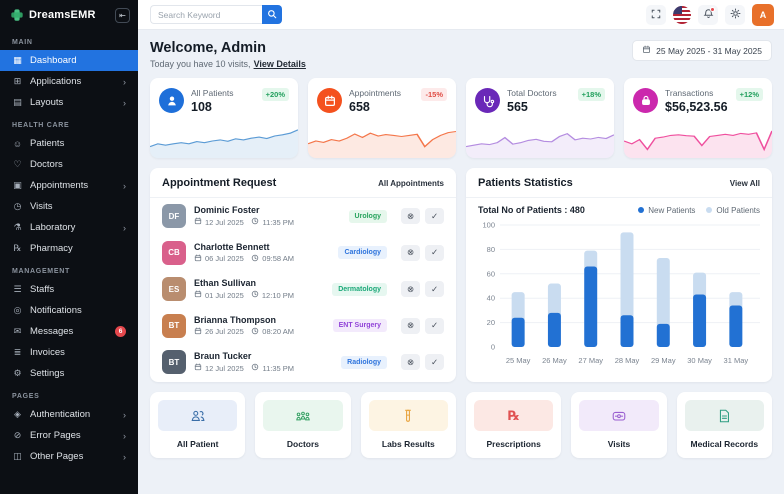 Image resolution: width=784 pixels, height=494 pixels. Describe the element at coordinates (69, 81) in the screenshot. I see `sidebar-item-applications: ⊞ Applications ›` at that location.